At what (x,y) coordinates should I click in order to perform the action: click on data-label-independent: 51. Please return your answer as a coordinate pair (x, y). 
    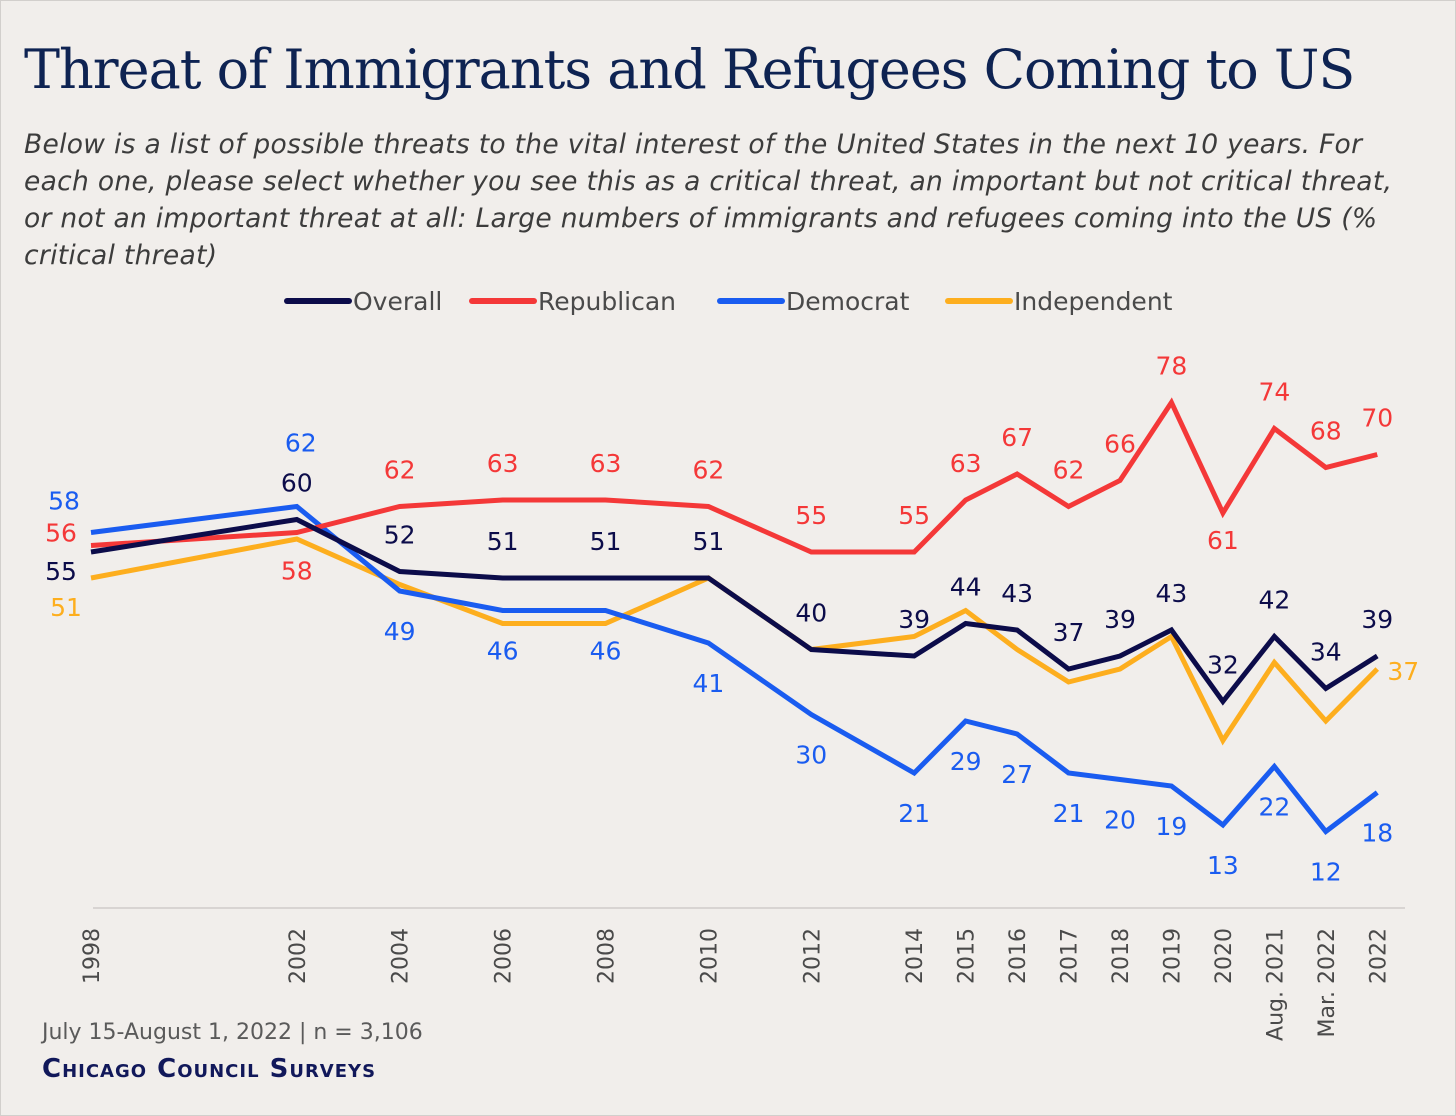
    Looking at the image, I should click on (66, 607).